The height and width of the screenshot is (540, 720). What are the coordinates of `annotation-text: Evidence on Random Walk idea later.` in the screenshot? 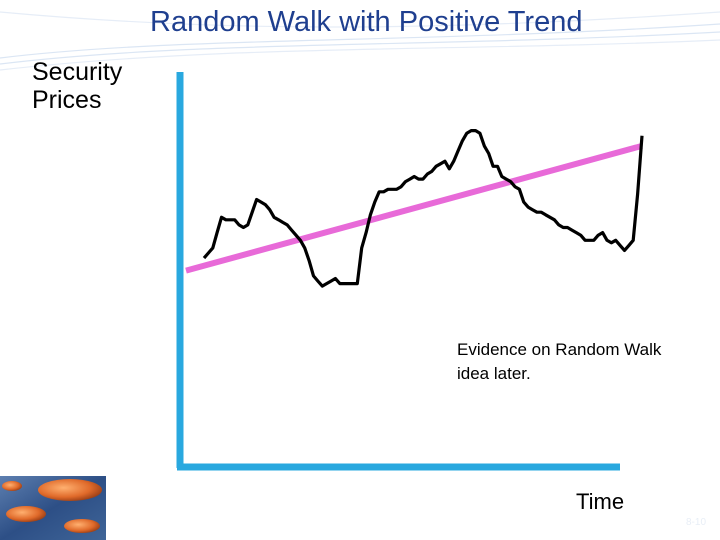 It's located at (559, 361).